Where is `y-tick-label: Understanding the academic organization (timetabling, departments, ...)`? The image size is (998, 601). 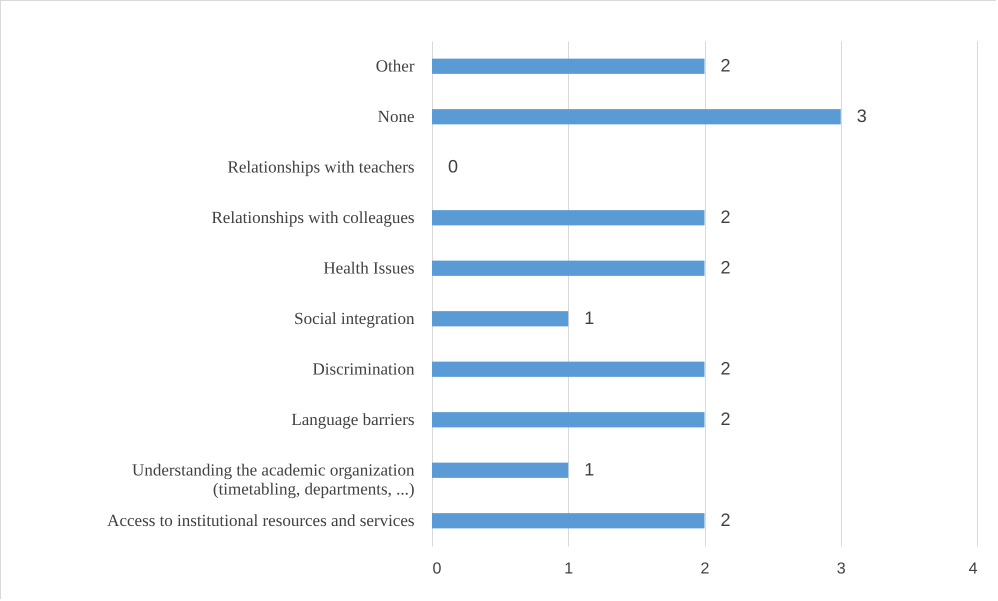
y-tick-label: Understanding the academic organization (timetabling, departments, ...) is located at coordinates (273, 479).